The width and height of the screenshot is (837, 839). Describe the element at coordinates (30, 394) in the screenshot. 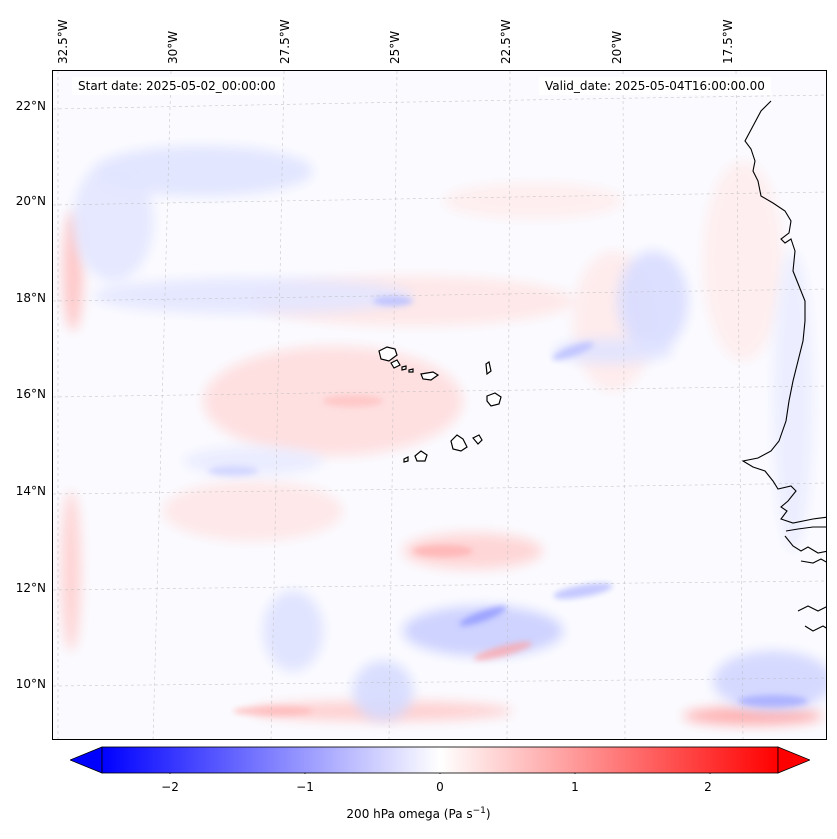

I see `lat-label-16n: 16°N` at that location.